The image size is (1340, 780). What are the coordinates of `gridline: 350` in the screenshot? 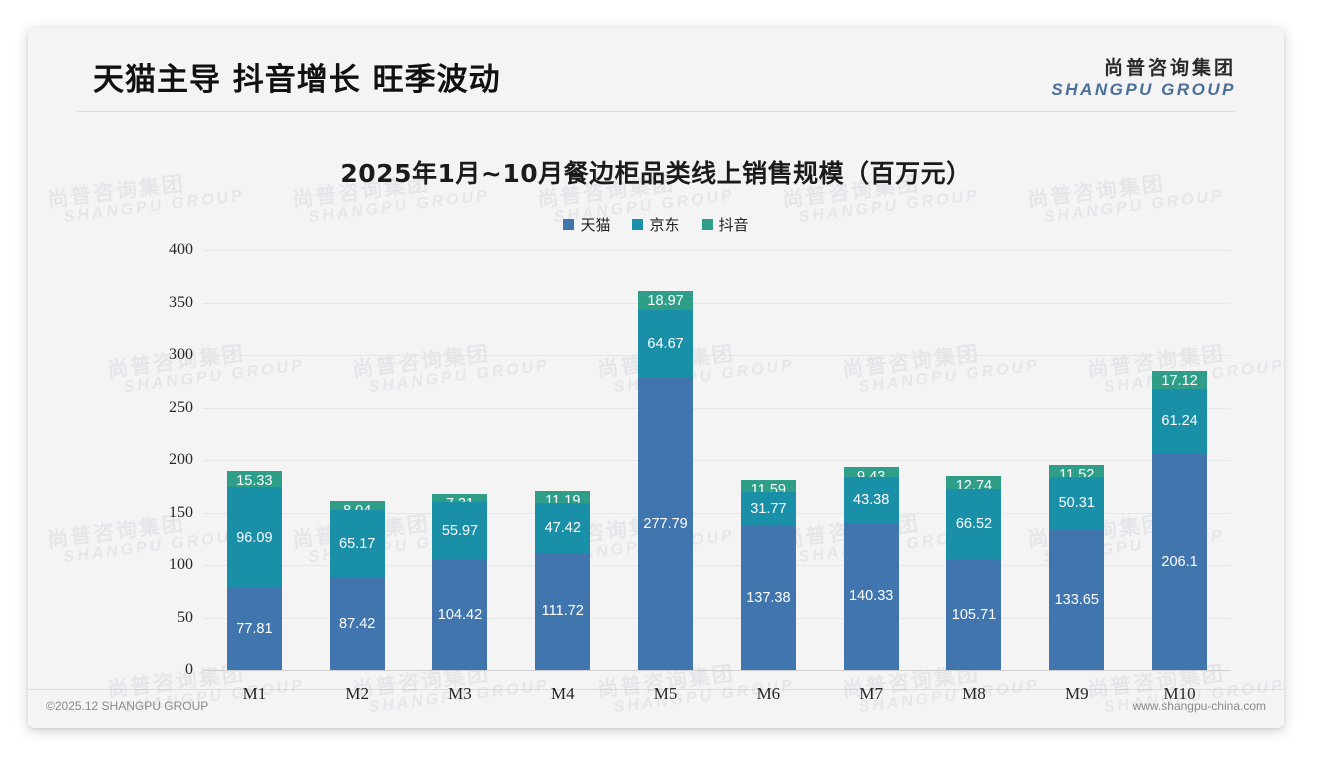 It's located at (700, 302).